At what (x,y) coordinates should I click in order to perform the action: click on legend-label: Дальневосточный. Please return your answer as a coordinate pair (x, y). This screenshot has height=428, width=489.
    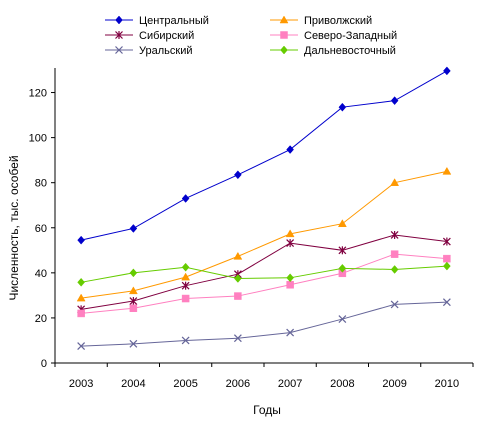
    Looking at the image, I should click on (350, 51).